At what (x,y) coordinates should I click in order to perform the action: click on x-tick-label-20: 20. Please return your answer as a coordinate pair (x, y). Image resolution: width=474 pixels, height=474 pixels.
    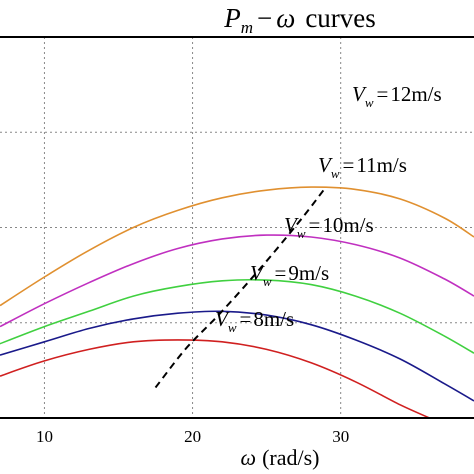
    Looking at the image, I should click on (192, 436).